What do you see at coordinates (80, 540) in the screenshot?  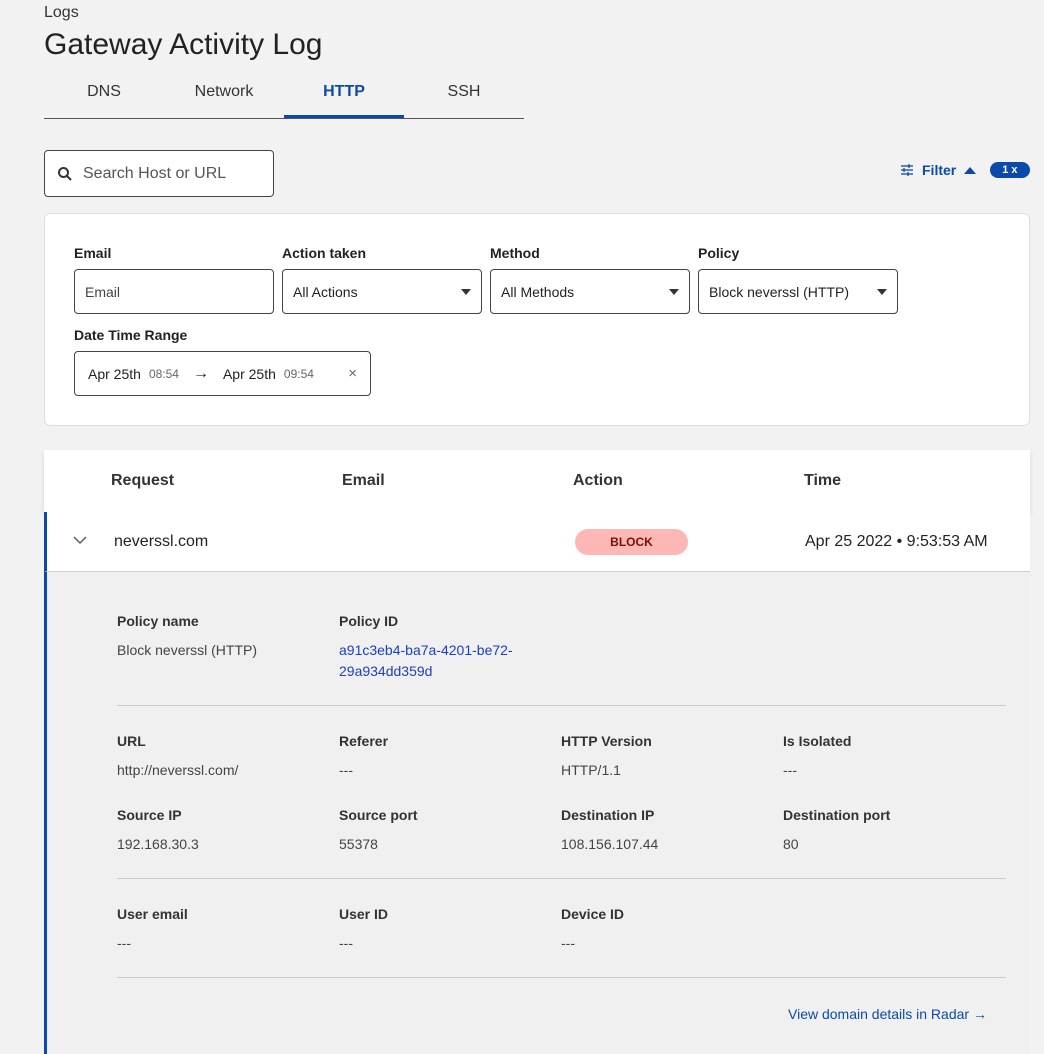 I see `chevron-down-icon` at bounding box center [80, 540].